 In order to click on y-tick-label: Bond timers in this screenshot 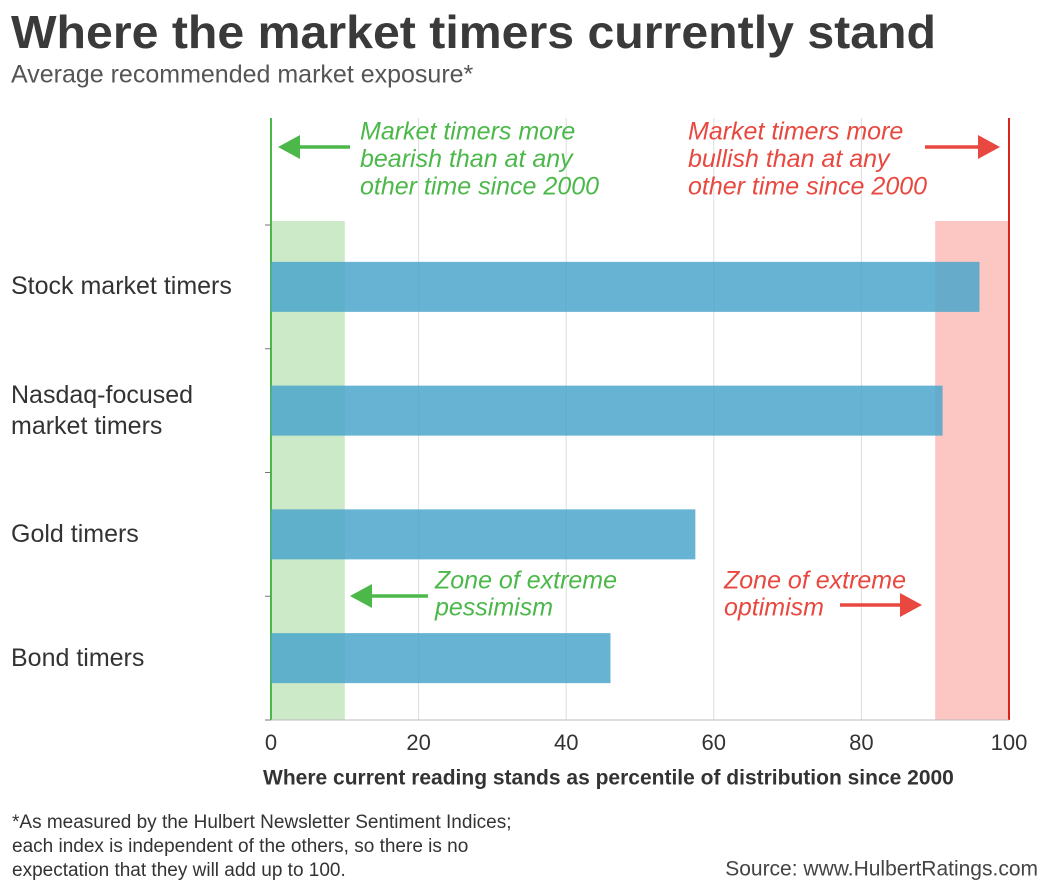, I will do `click(78, 657)`.